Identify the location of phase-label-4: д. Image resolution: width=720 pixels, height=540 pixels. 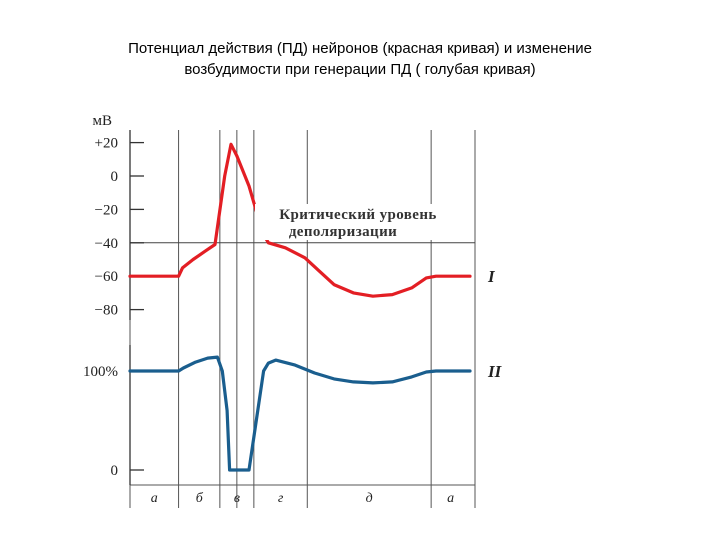
(369, 498).